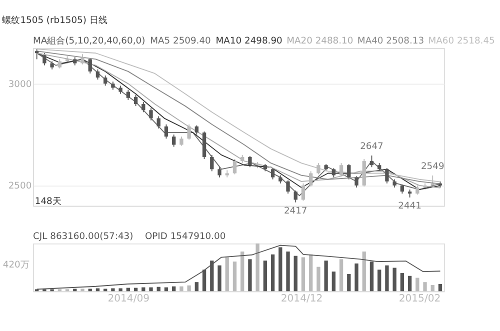  What do you see at coordinates (20, 84) in the screenshot?
I see `y-tick-label: 3000` at bounding box center [20, 84].